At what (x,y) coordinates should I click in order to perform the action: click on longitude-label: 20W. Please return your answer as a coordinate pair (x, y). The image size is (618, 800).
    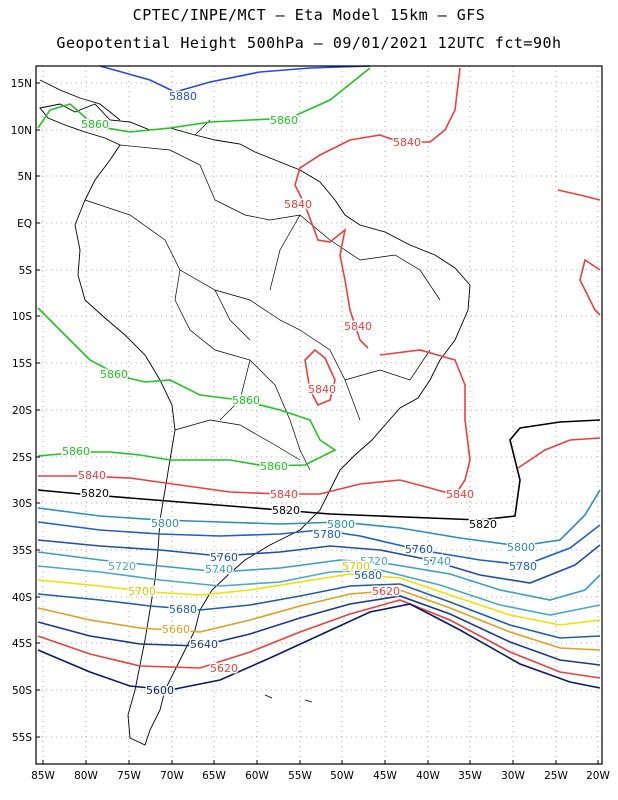
    Looking at the image, I should click on (598, 776).